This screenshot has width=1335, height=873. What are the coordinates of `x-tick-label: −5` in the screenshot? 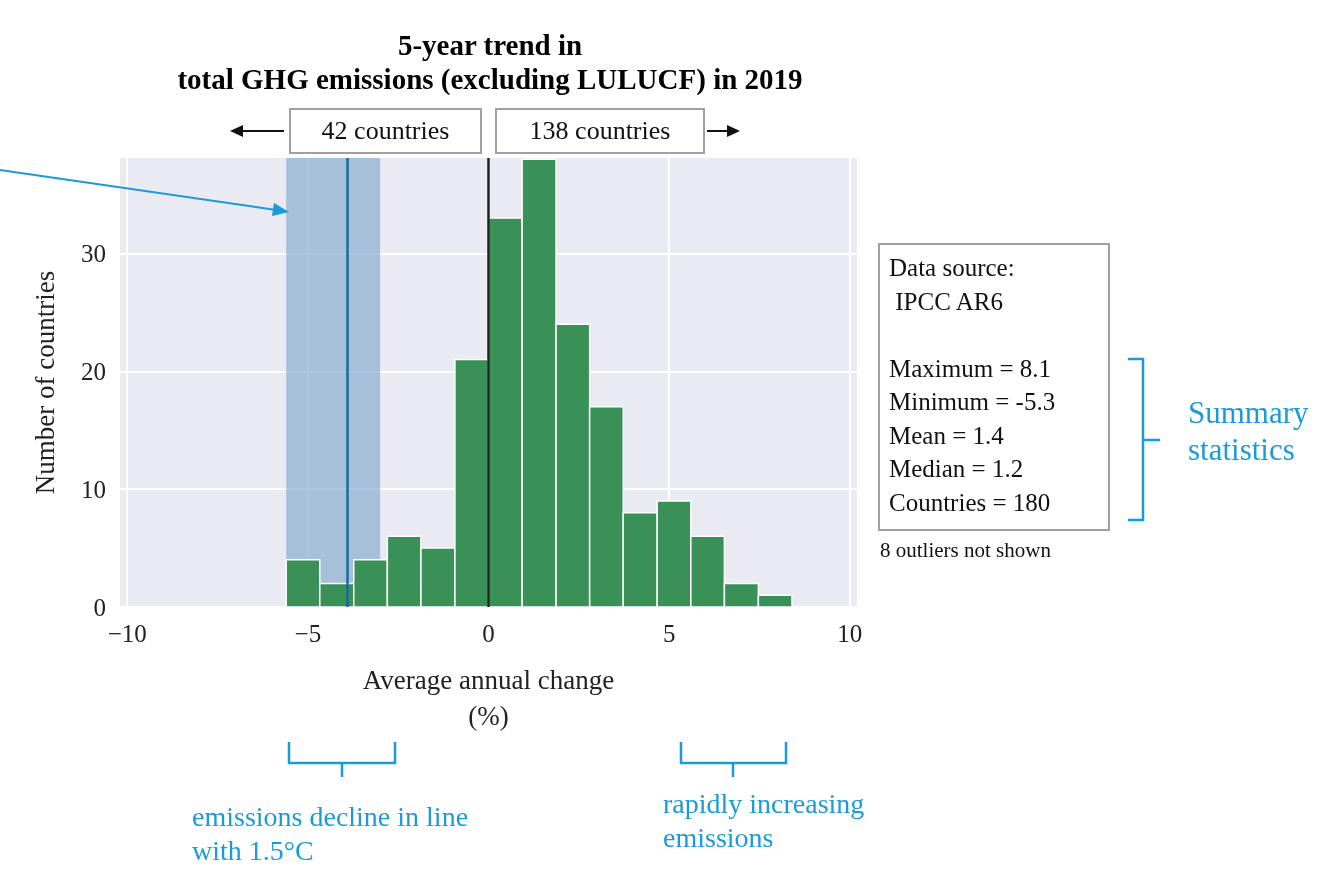 It's located at (308, 633).